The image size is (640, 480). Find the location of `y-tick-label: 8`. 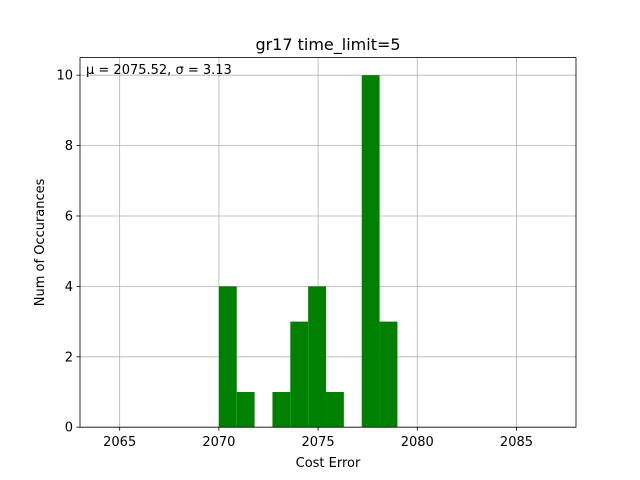

y-tick-label: 8 is located at coordinates (69, 146).